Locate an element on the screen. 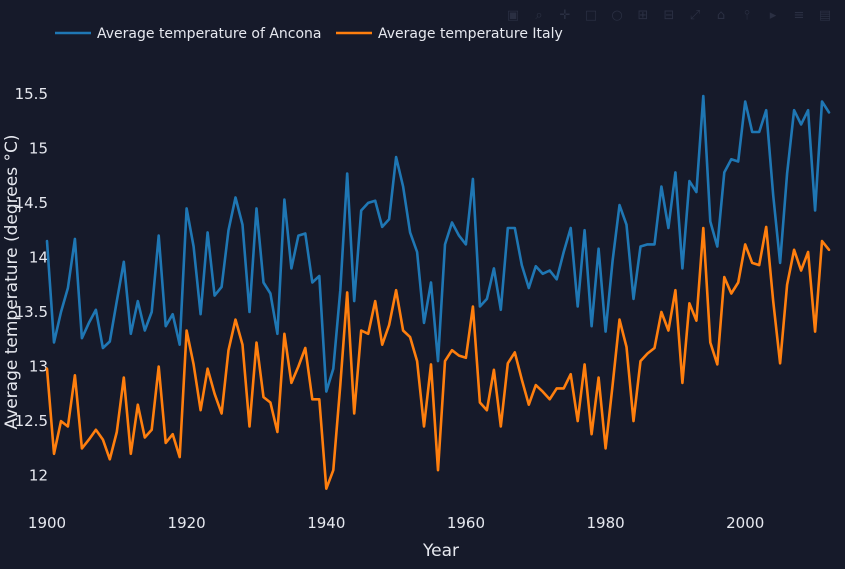  x-tick-label: 1900 is located at coordinates (47, 523).